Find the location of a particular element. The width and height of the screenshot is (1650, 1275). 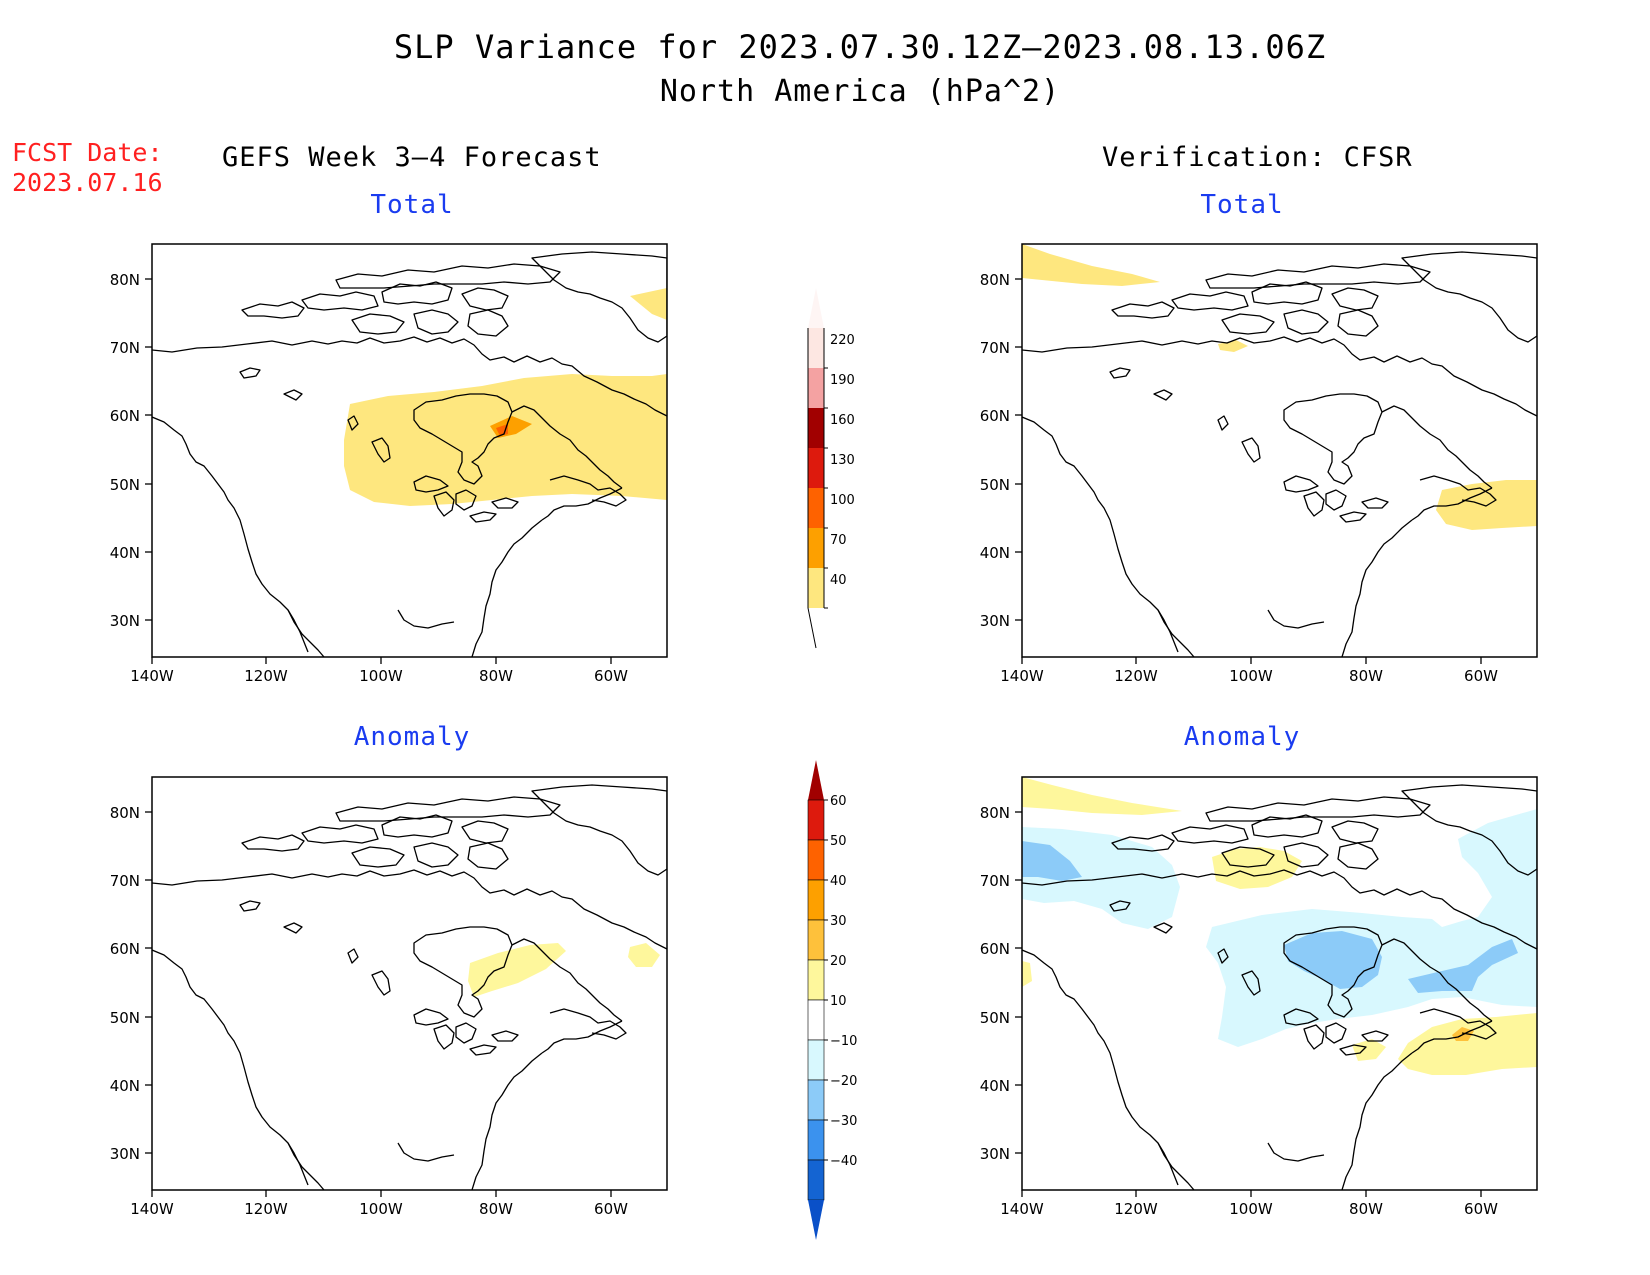

shade-anomaly-10-arctic is located at coordinates (1102, 796).